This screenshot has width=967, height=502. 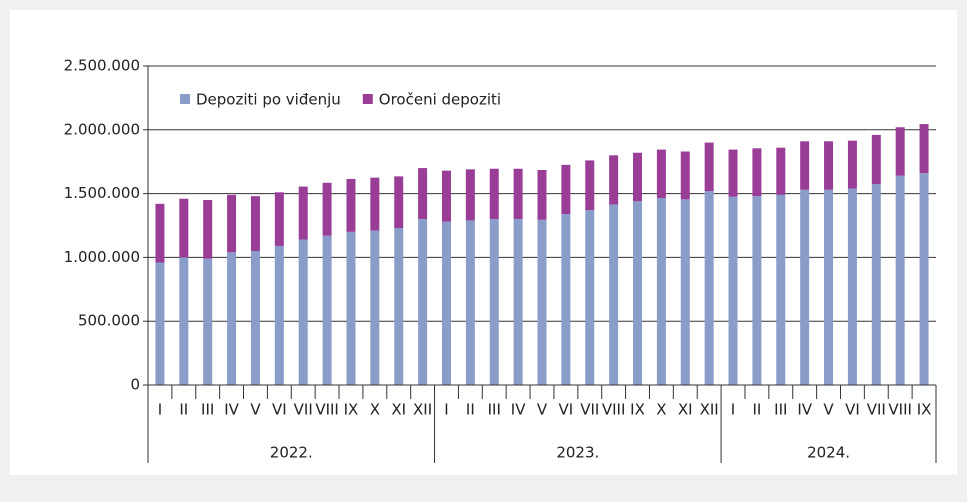 What do you see at coordinates (135, 385) in the screenshot?
I see `y-tick-label: 0` at bounding box center [135, 385].